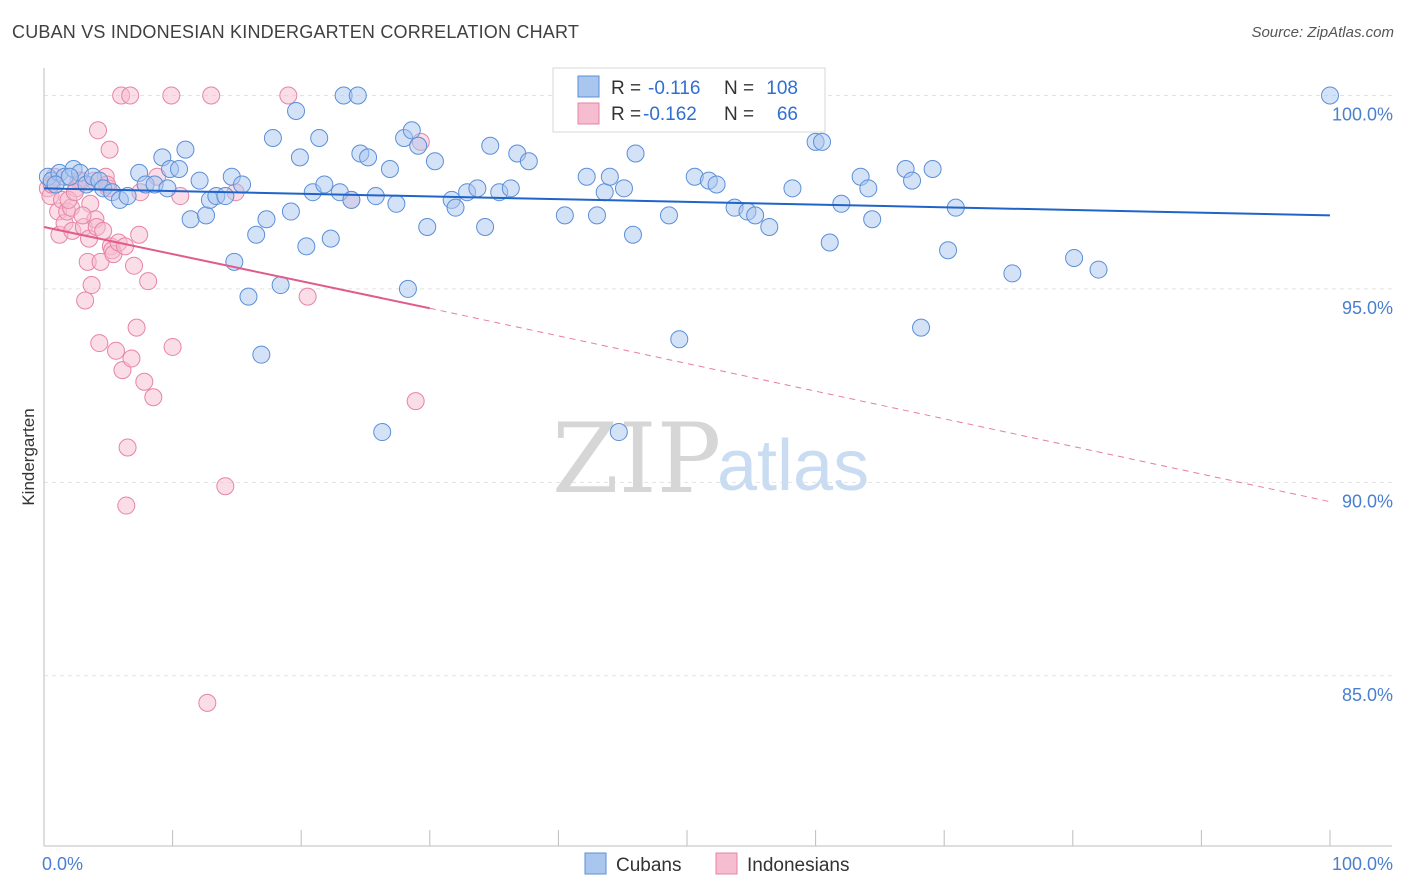 This screenshot has width=1406, height=892. What do you see at coordinates (588, 113) in the screenshot?
I see `legend-swatch-indonesians` at bounding box center [588, 113].